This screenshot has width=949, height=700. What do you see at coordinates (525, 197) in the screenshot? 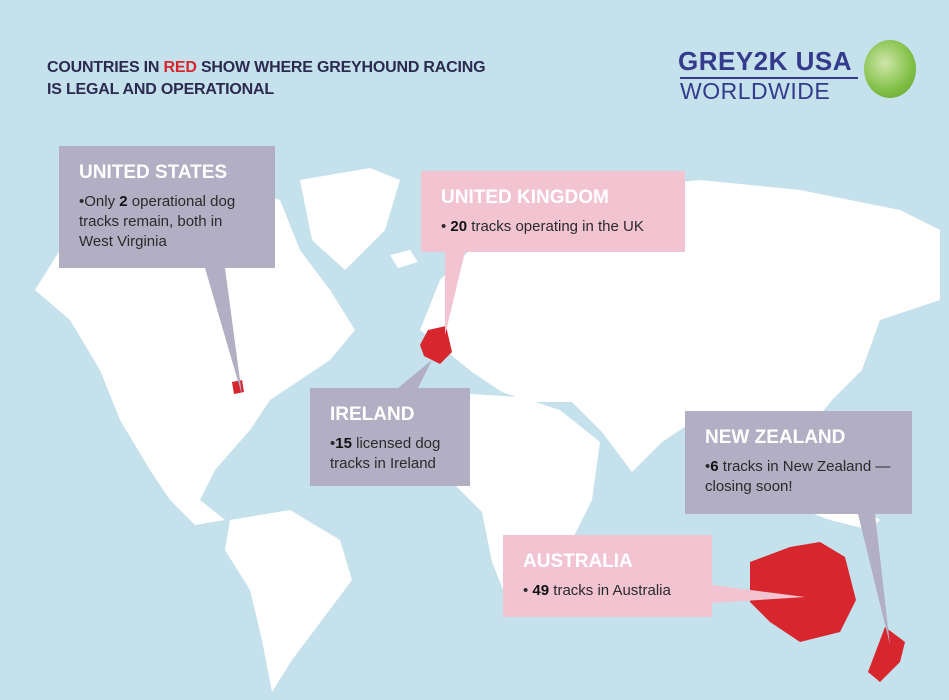
I see `callout-heading: UNITED KINGDOM` at bounding box center [525, 197].